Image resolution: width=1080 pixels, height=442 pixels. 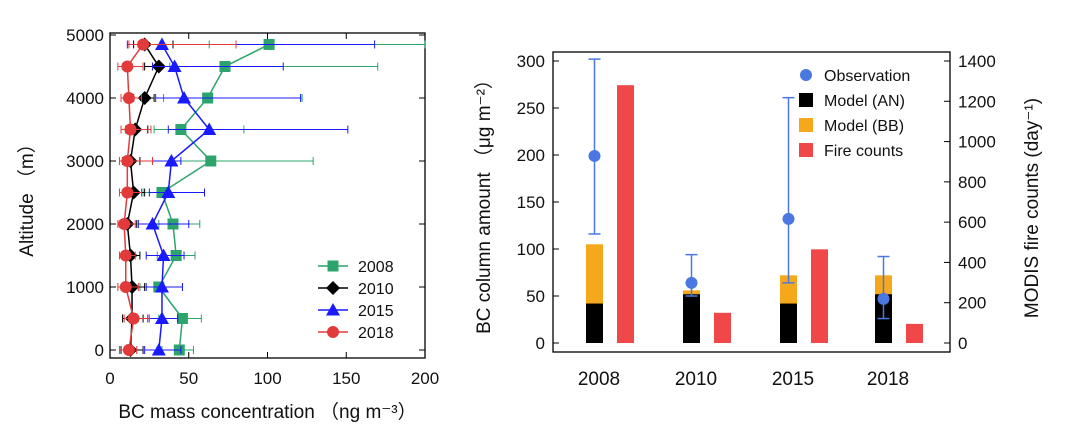 I want to click on legend-label: Model (BB), so click(x=864, y=126).